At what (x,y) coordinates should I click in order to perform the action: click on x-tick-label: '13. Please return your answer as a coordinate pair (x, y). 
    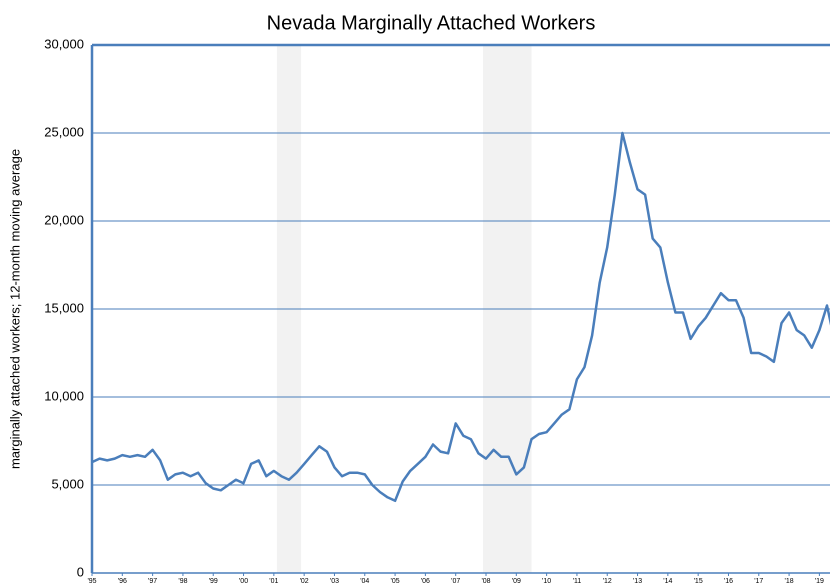
    Looking at the image, I should click on (637, 581).